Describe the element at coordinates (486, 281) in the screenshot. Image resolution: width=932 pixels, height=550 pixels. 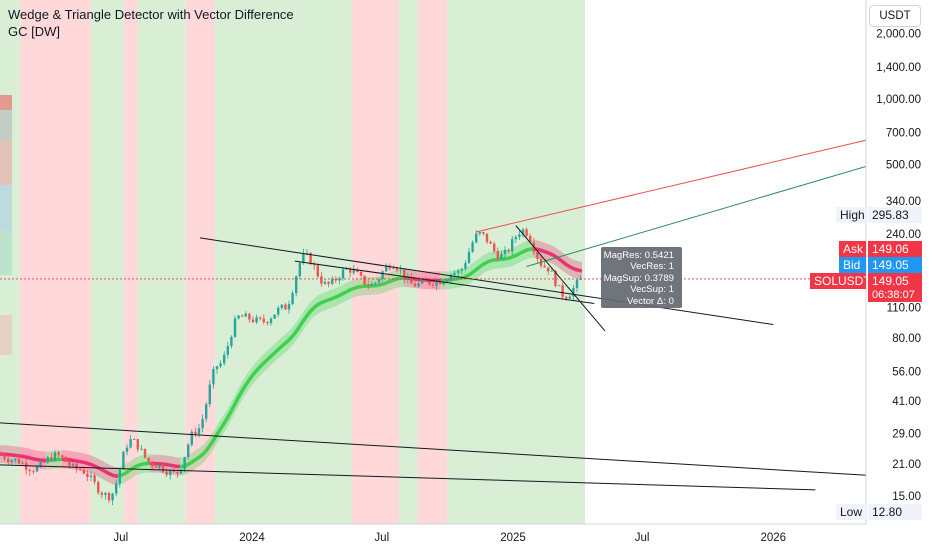
I see `wedge-upper-line` at that location.